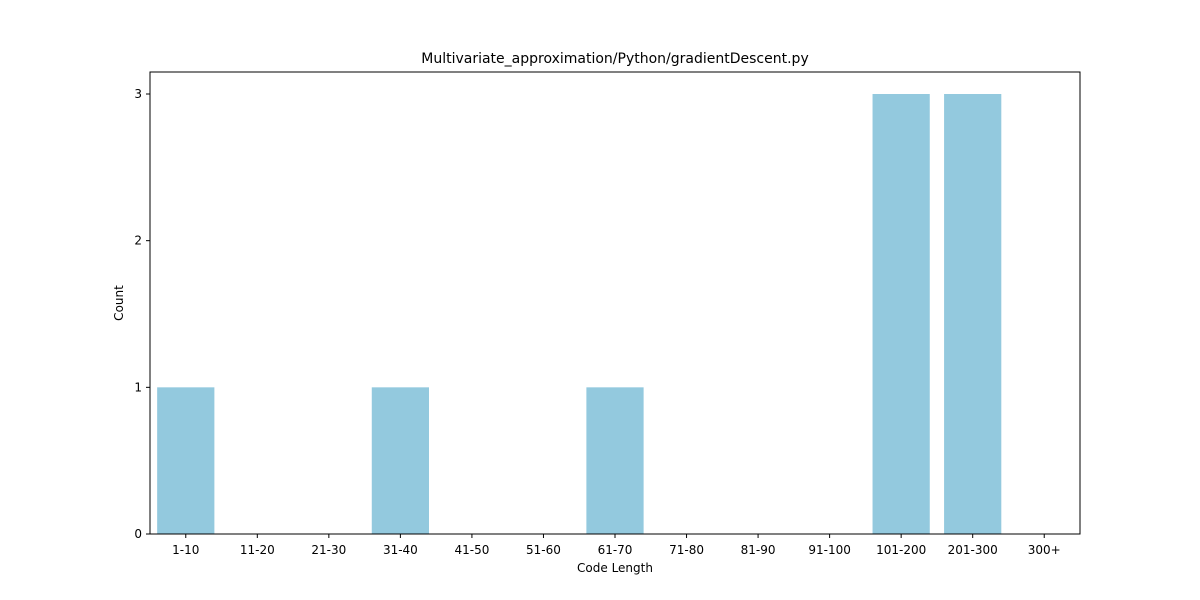  What do you see at coordinates (138, 94) in the screenshot?
I see `y-tick-label: 3` at bounding box center [138, 94].